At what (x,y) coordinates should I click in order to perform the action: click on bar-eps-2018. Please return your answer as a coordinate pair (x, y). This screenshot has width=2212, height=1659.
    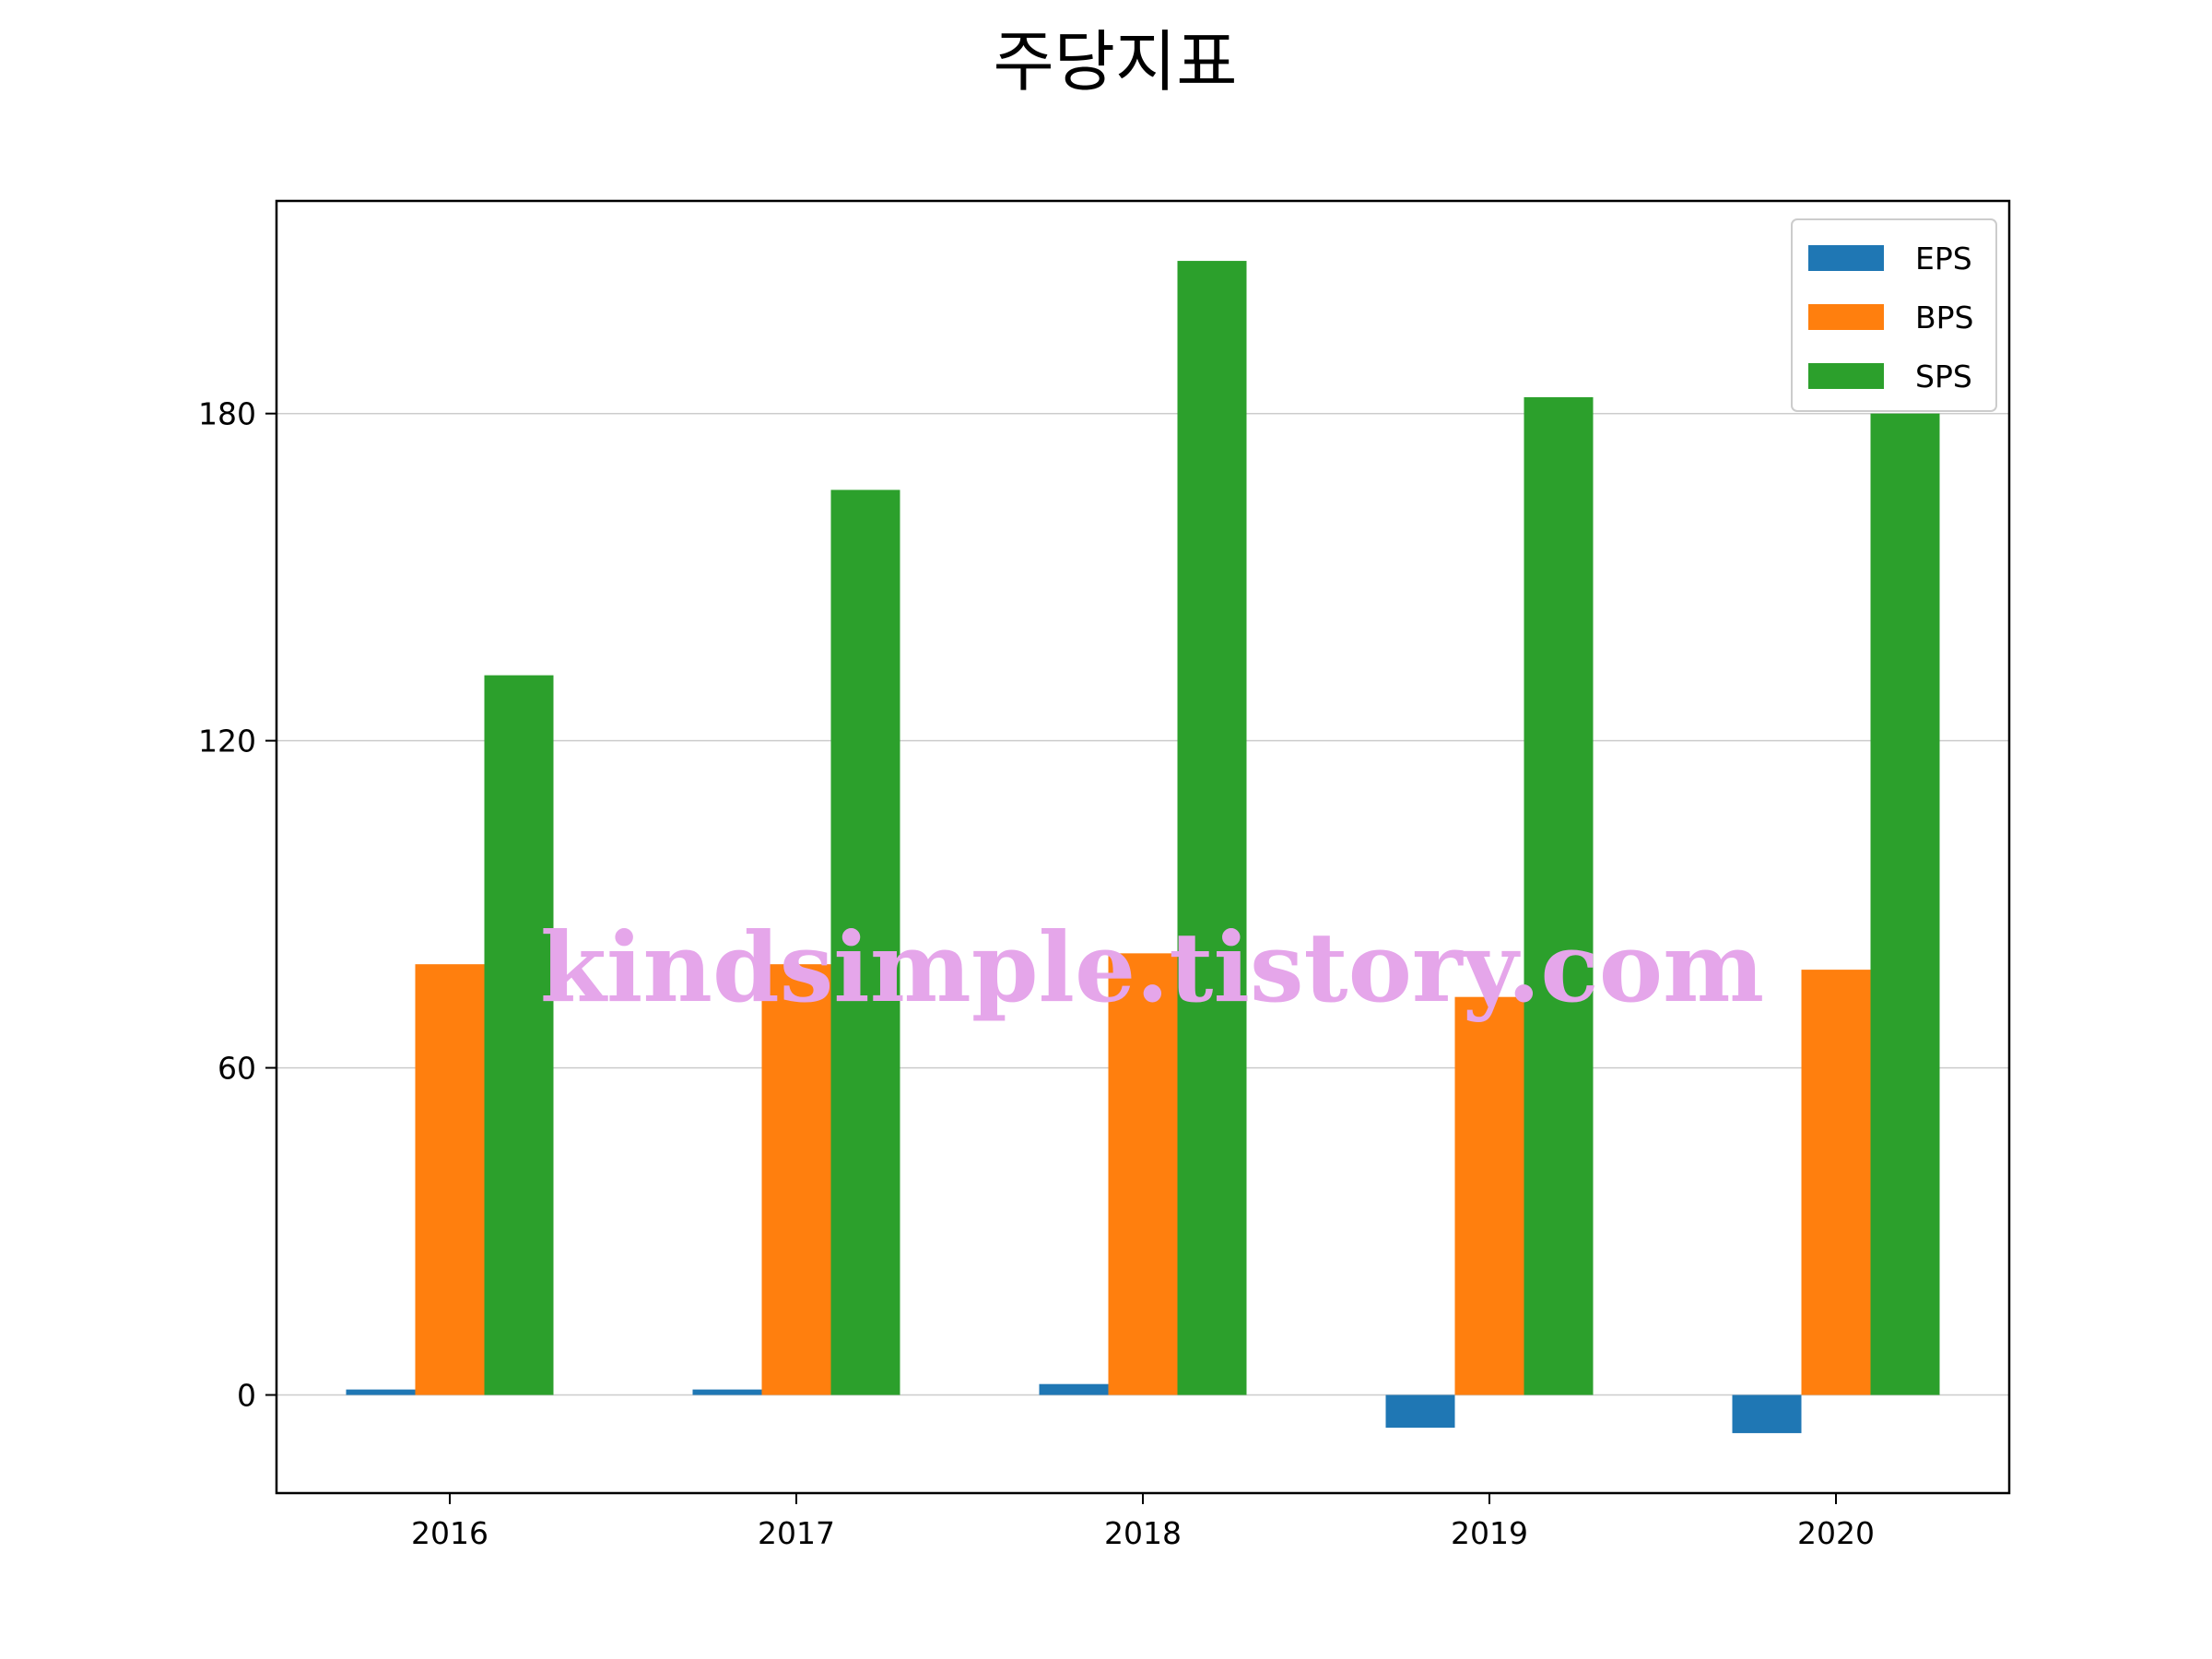
    Looking at the image, I should click on (1074, 1389).